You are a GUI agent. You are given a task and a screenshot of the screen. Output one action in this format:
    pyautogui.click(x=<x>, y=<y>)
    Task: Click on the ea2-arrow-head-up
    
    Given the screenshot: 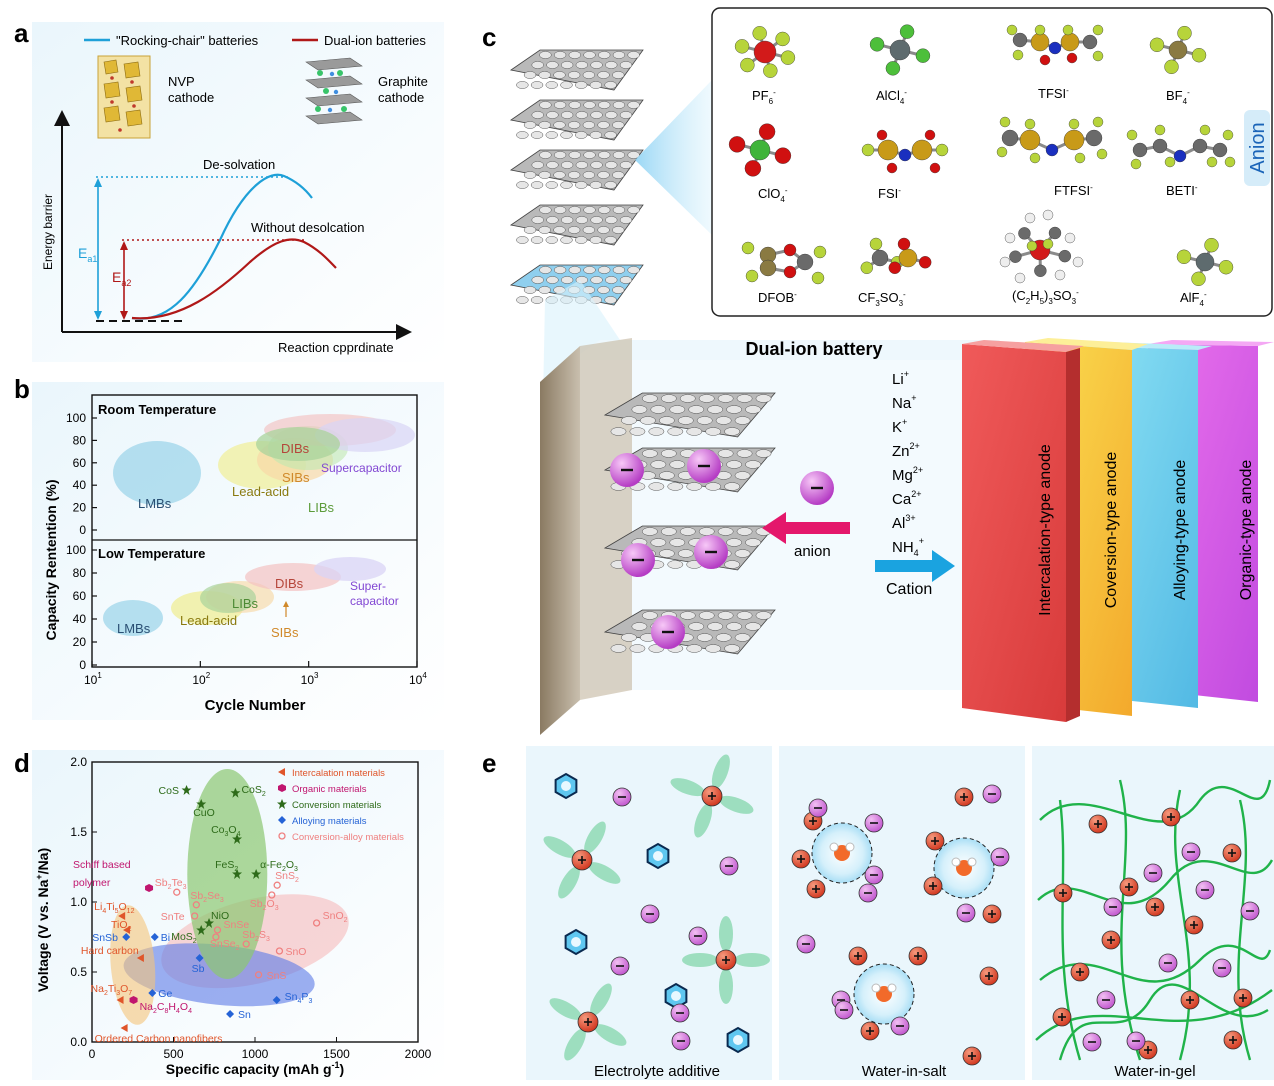 What is the action you would take?
    pyautogui.click(x=124, y=245)
    